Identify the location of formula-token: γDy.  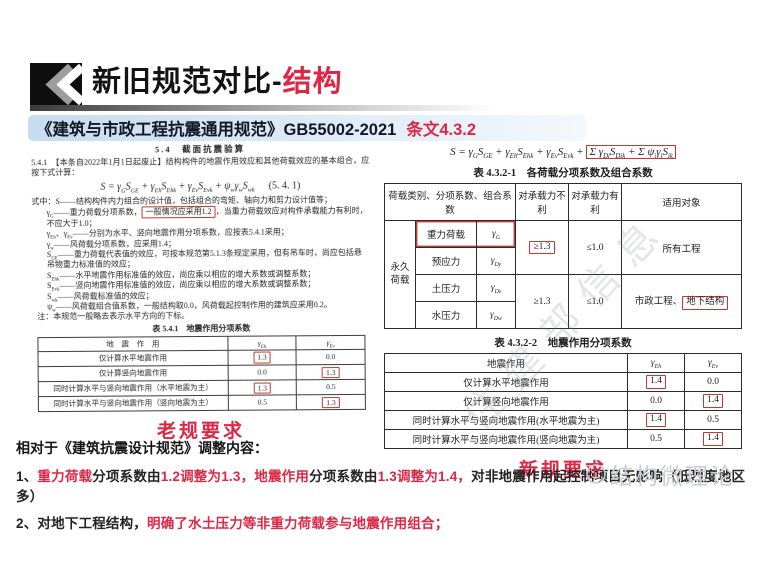
(496, 262).